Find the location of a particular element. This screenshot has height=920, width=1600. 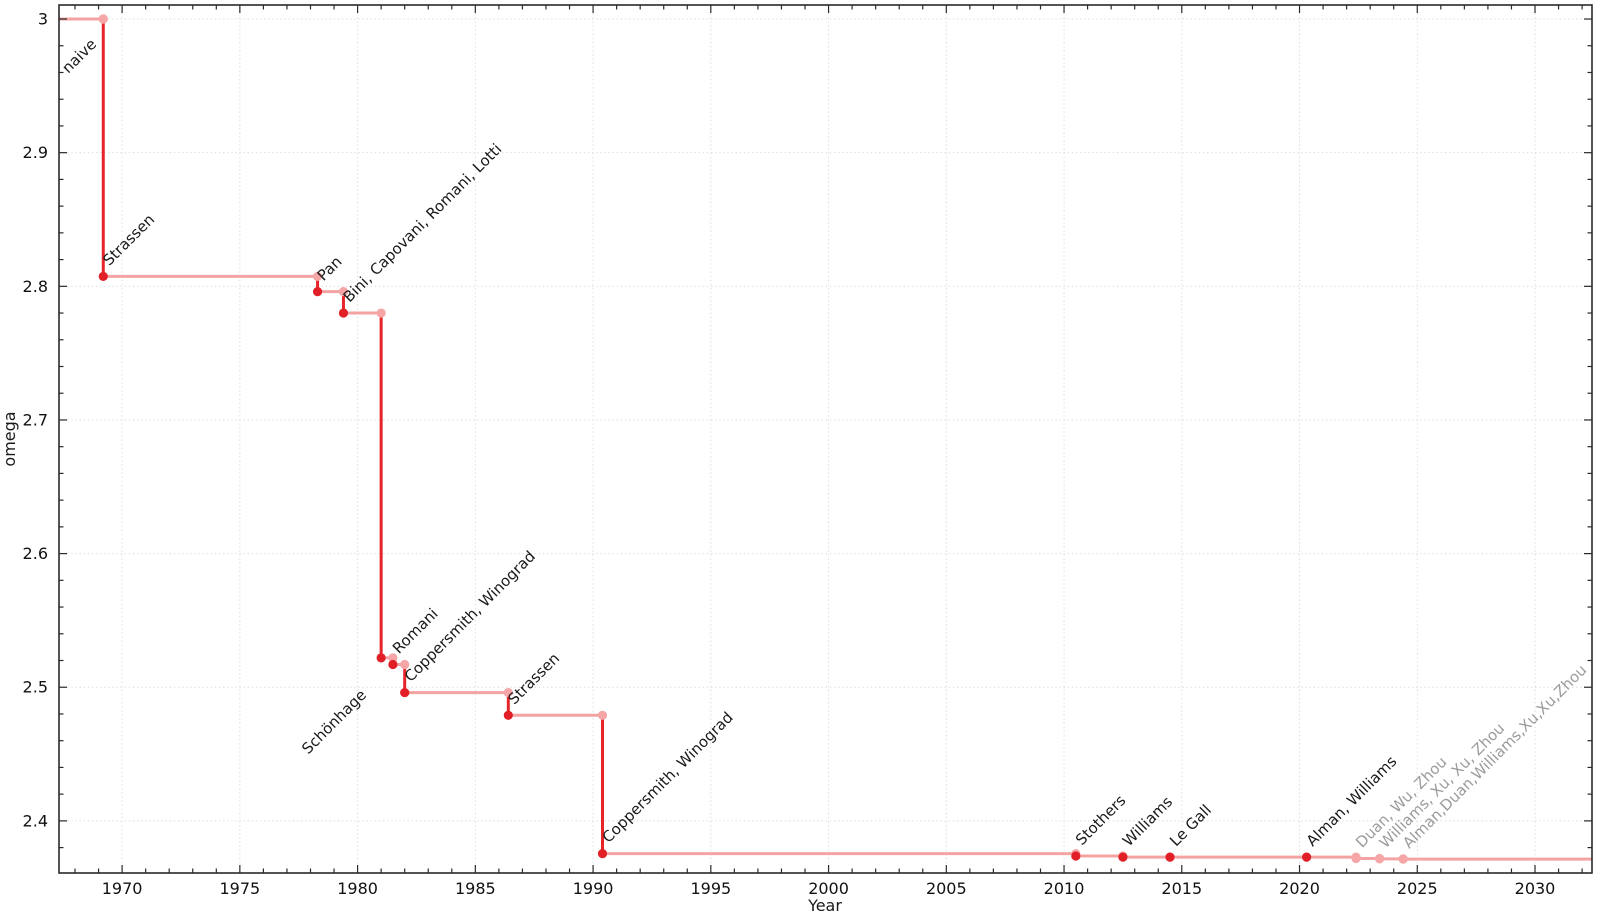

x-tick-label: 1980 is located at coordinates (357, 888).